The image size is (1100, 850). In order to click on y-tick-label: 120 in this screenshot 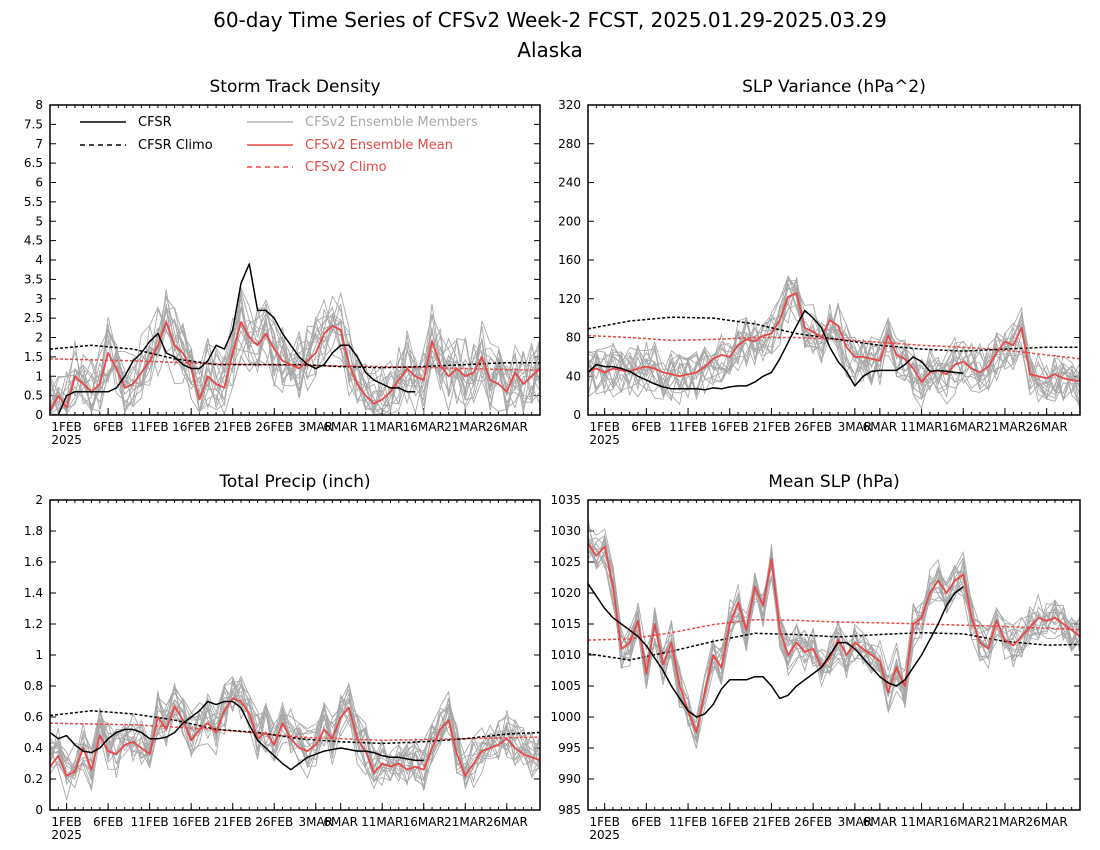, I will do `click(569, 299)`.